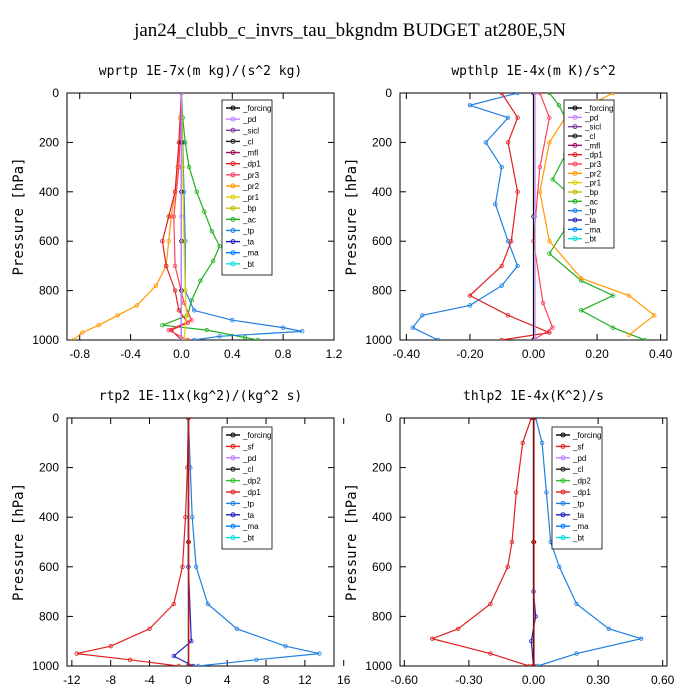  I want to click on legend-box, so click(577, 488).